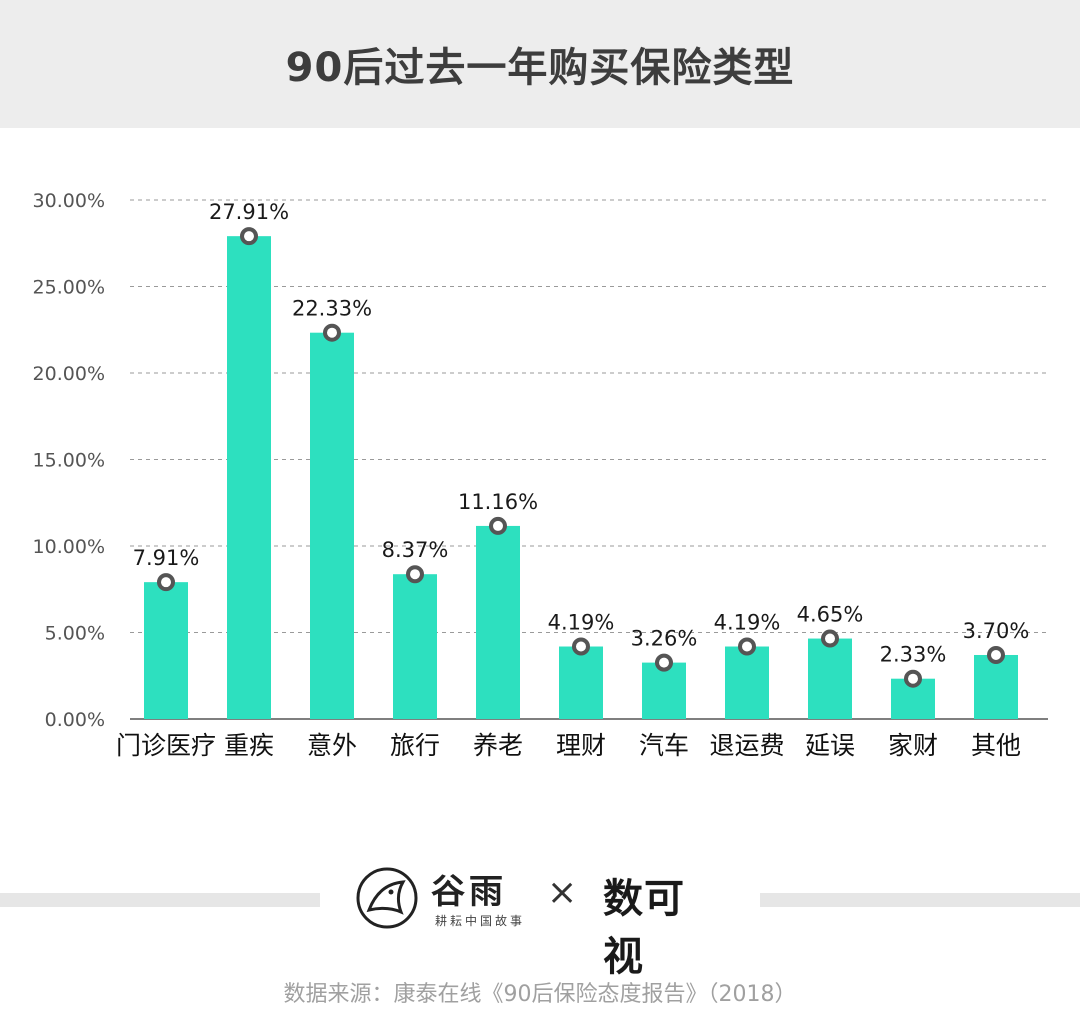 The width and height of the screenshot is (1080, 1009). I want to click on x-tick-label: 门诊医疗, so click(166, 745).